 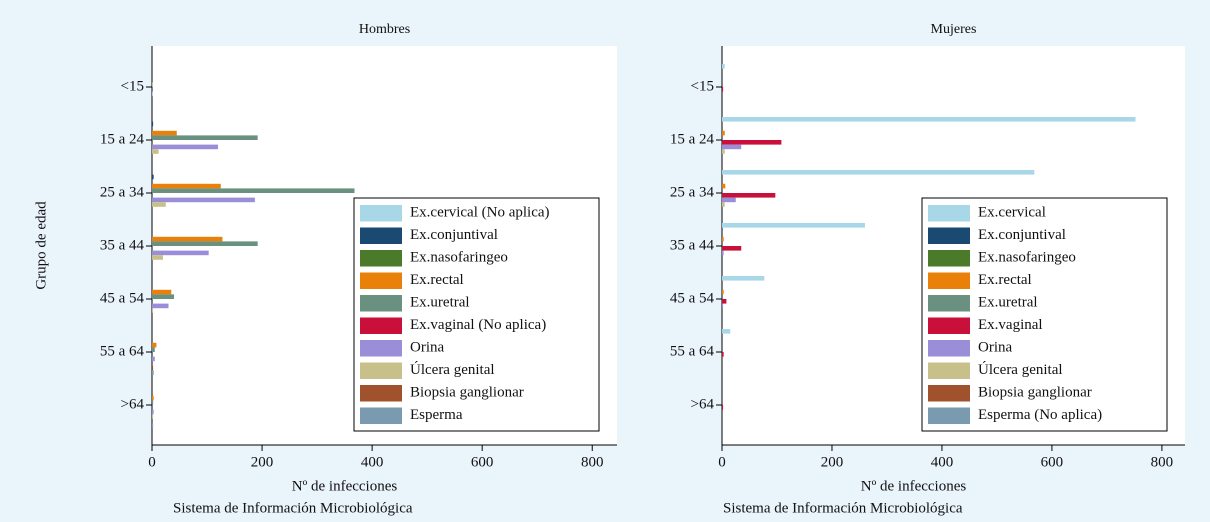 I want to click on legend-label: Ex.vaginal, so click(x=1010, y=325).